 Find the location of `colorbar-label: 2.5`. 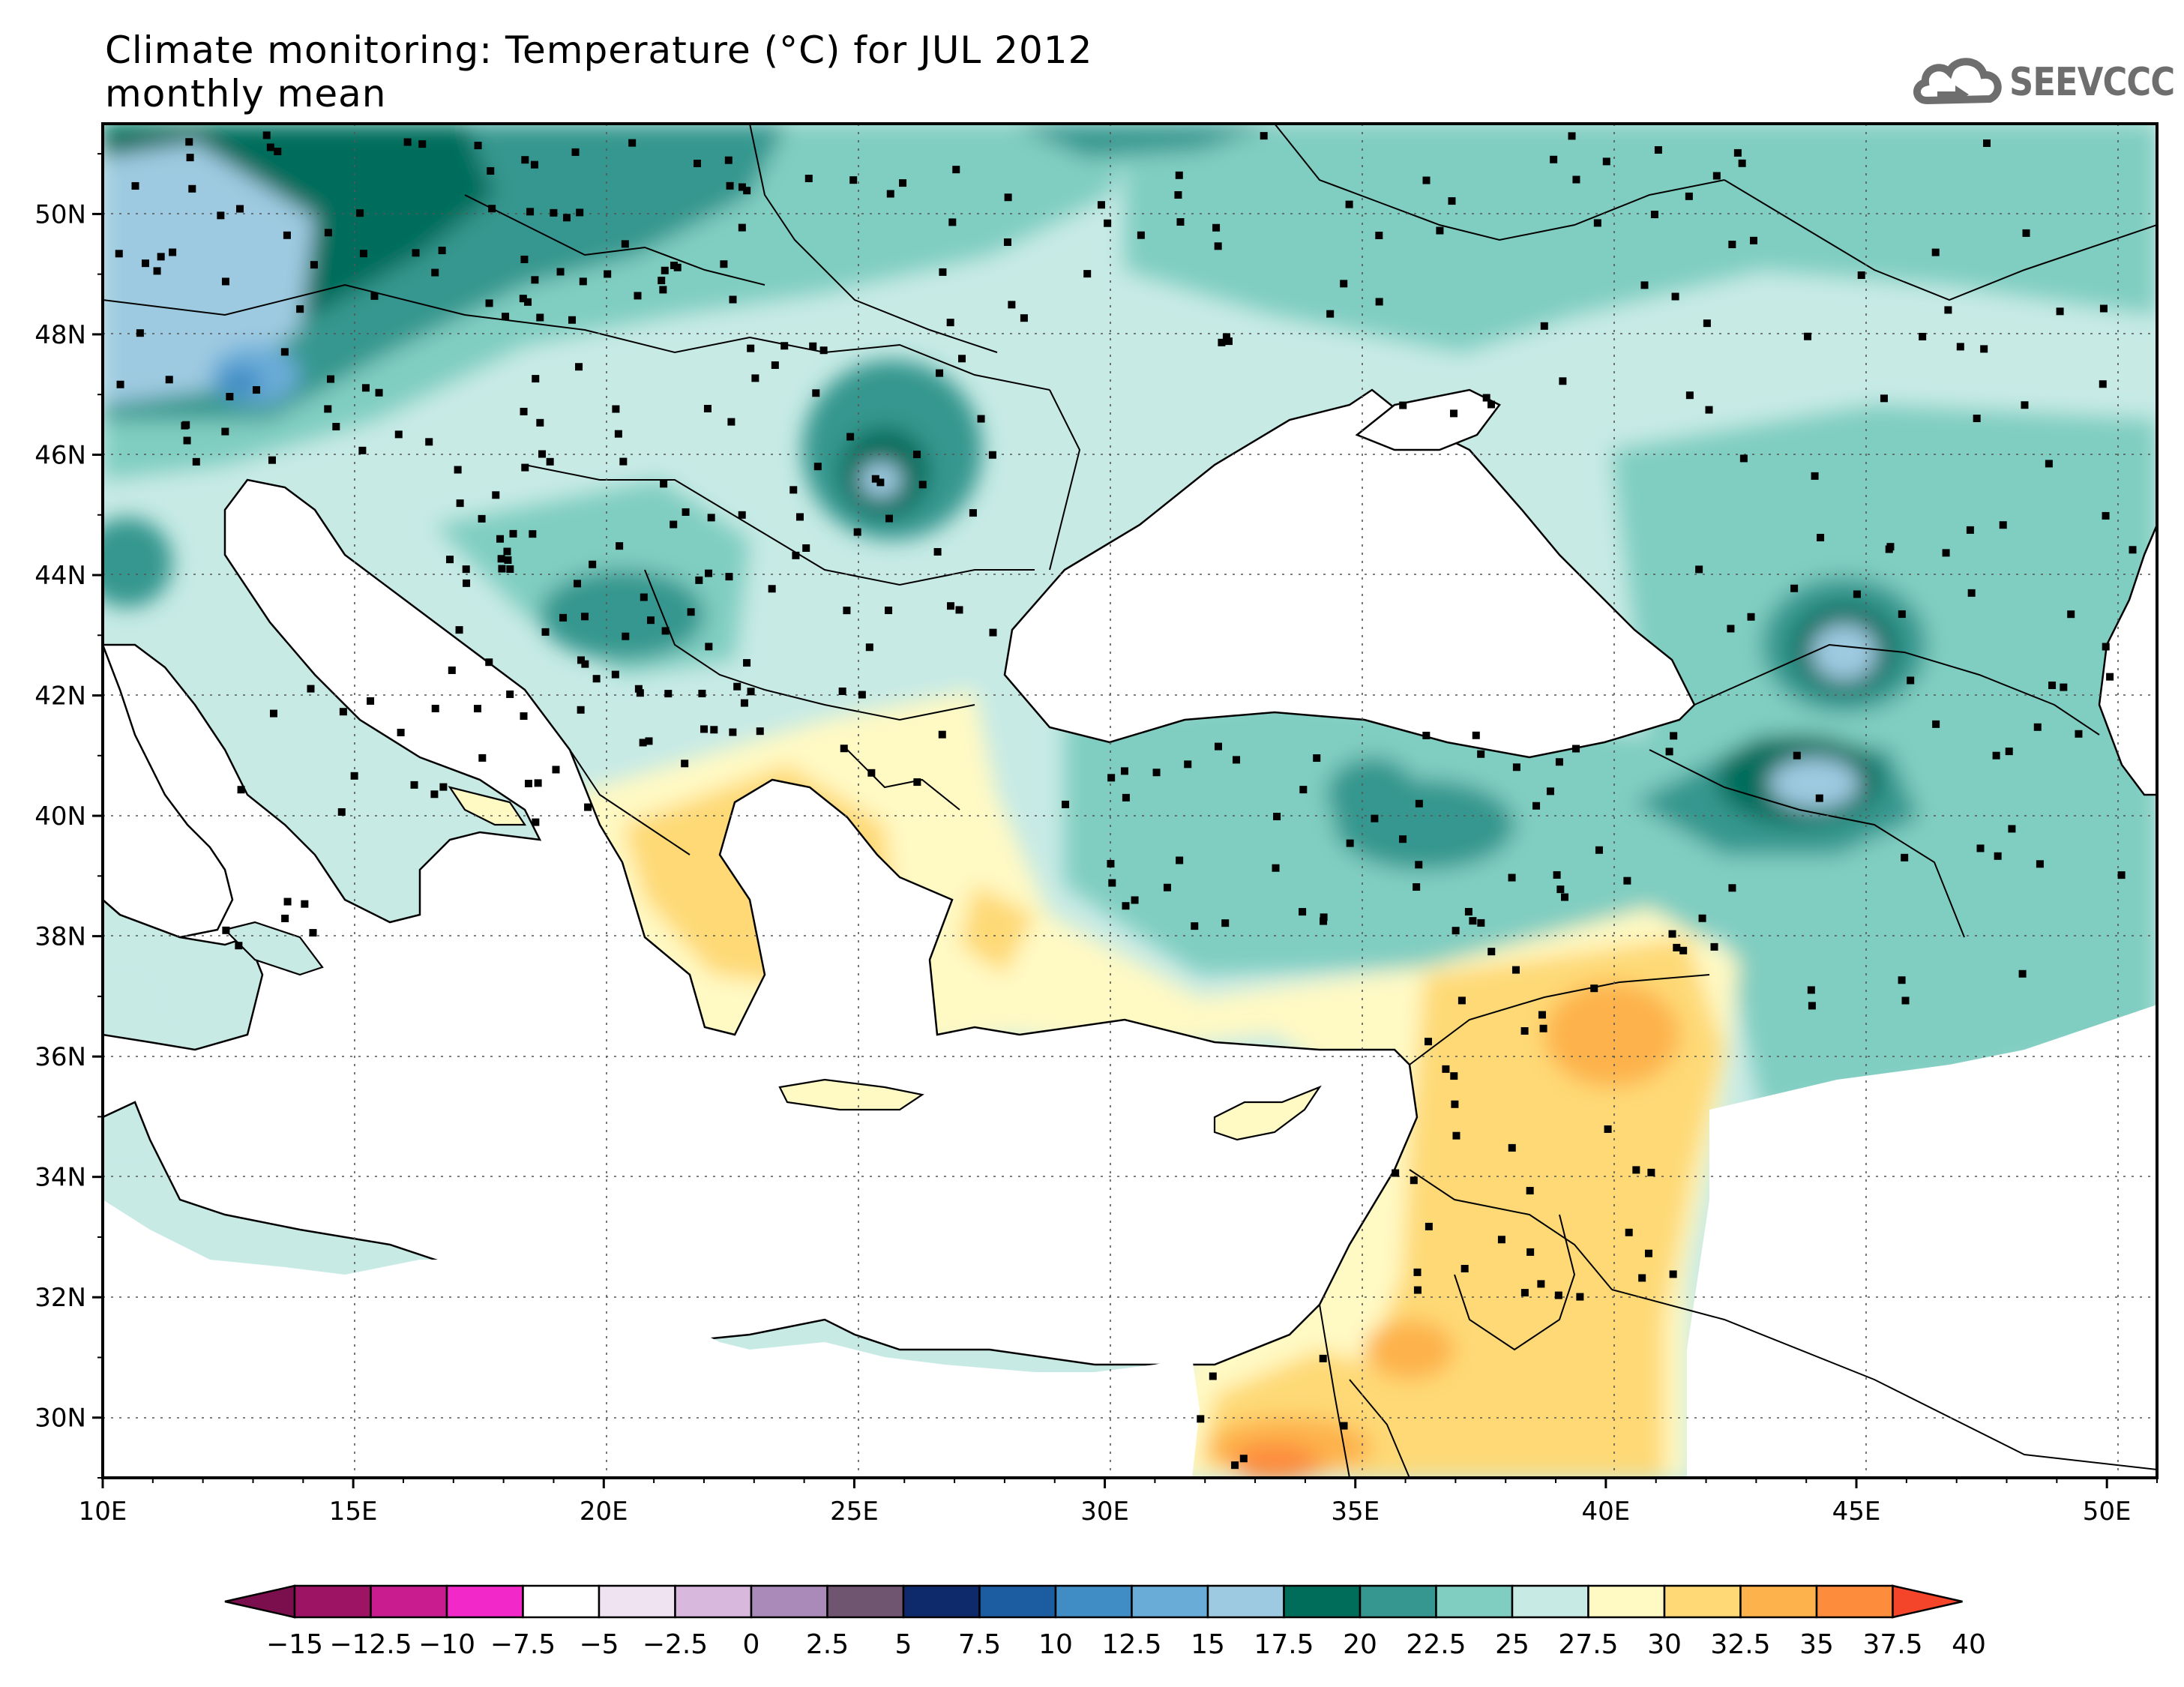

colorbar-label: 2.5 is located at coordinates (827, 1644).